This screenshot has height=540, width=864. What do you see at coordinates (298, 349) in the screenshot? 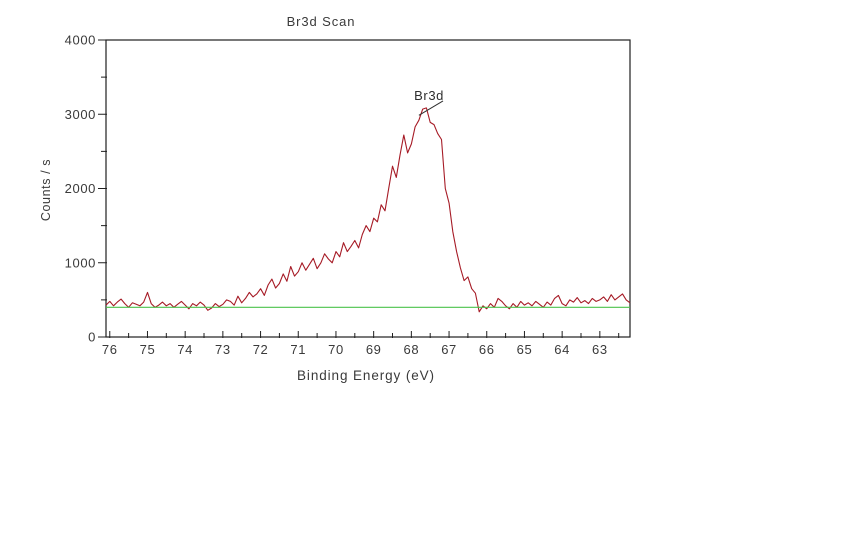
I see `x-tick-label: 71` at bounding box center [298, 349].